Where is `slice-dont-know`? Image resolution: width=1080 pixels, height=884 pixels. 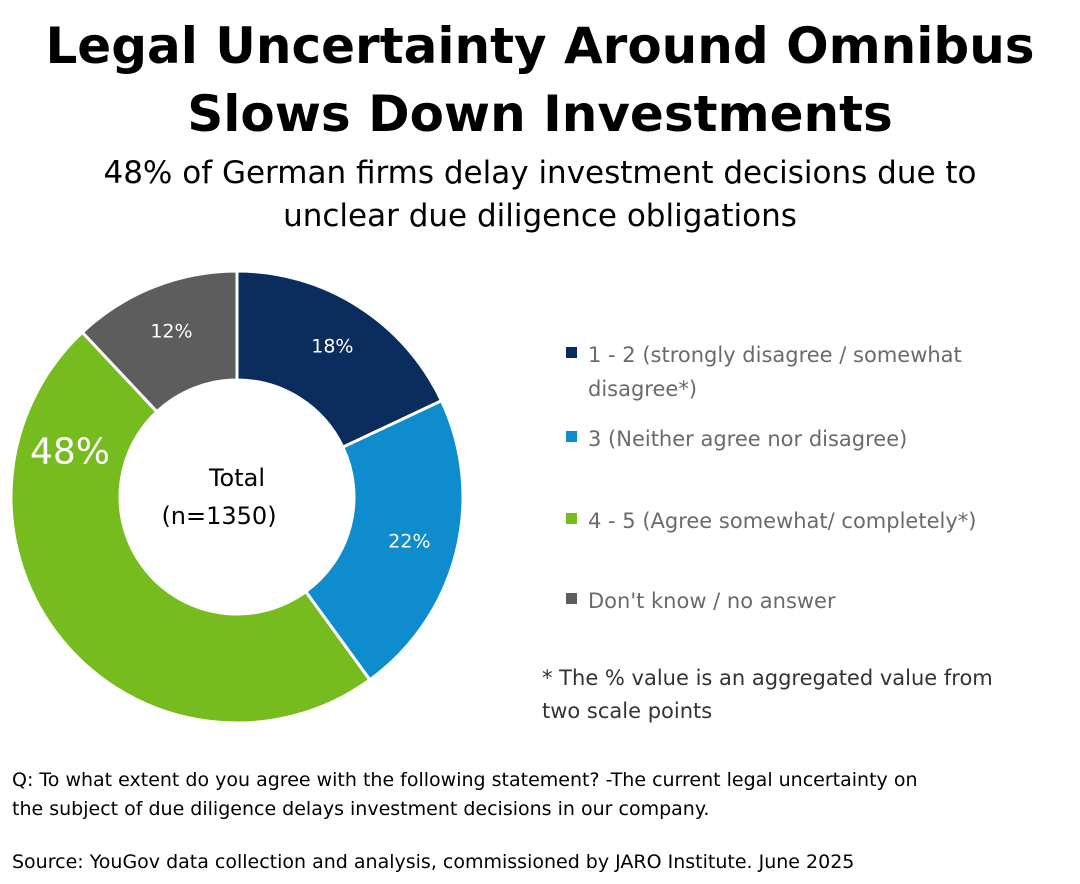
slice-dont-know is located at coordinates (159, 341).